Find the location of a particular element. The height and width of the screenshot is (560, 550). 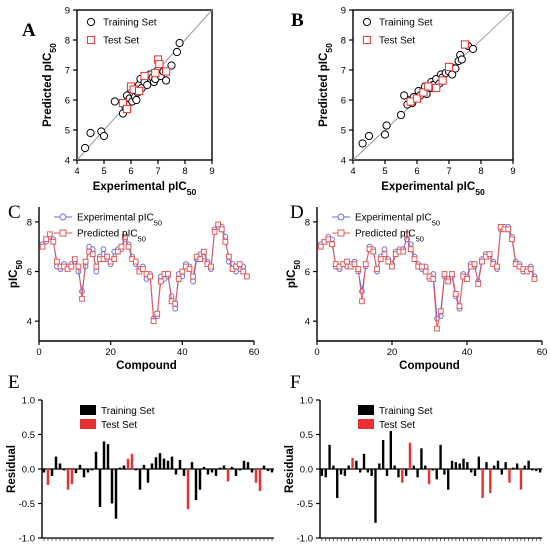

y-tick-label: 9 is located at coordinates (67, 11).